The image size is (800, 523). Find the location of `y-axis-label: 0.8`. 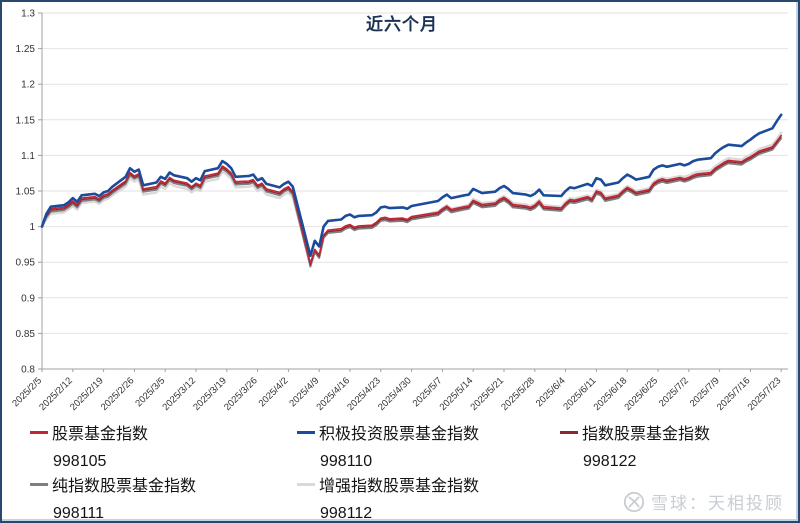

y-axis-label: 0.8 is located at coordinates (28, 370).